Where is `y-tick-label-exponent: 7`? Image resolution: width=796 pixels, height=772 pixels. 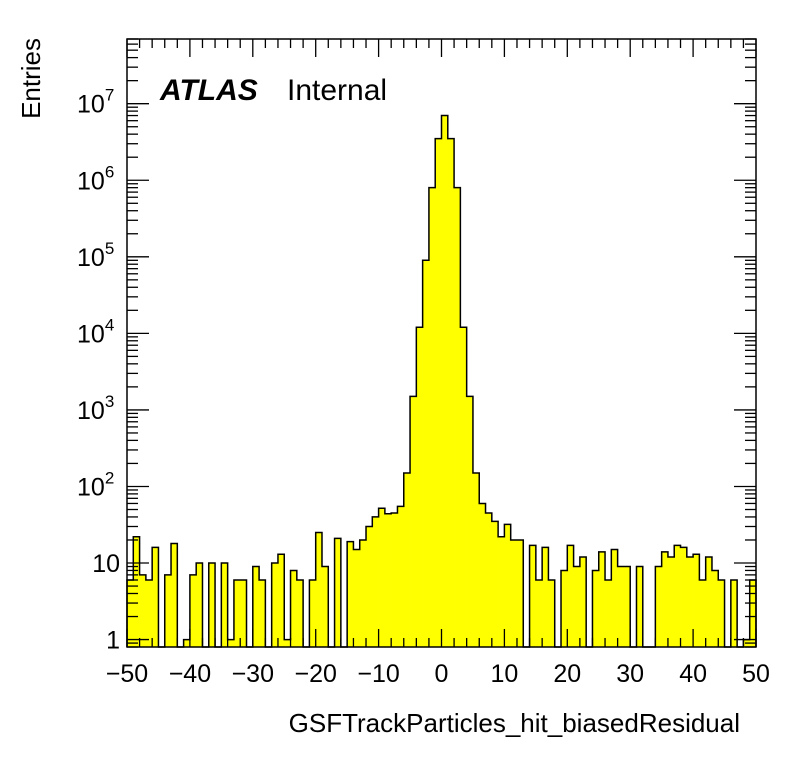 y-tick-label-exponent: 7 is located at coordinates (109, 95).